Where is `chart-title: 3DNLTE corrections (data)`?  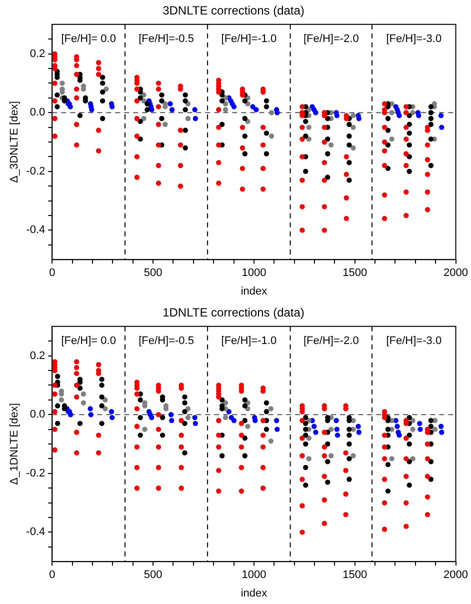
chart-title: 3DNLTE corrections (data) is located at coordinates (233, 11).